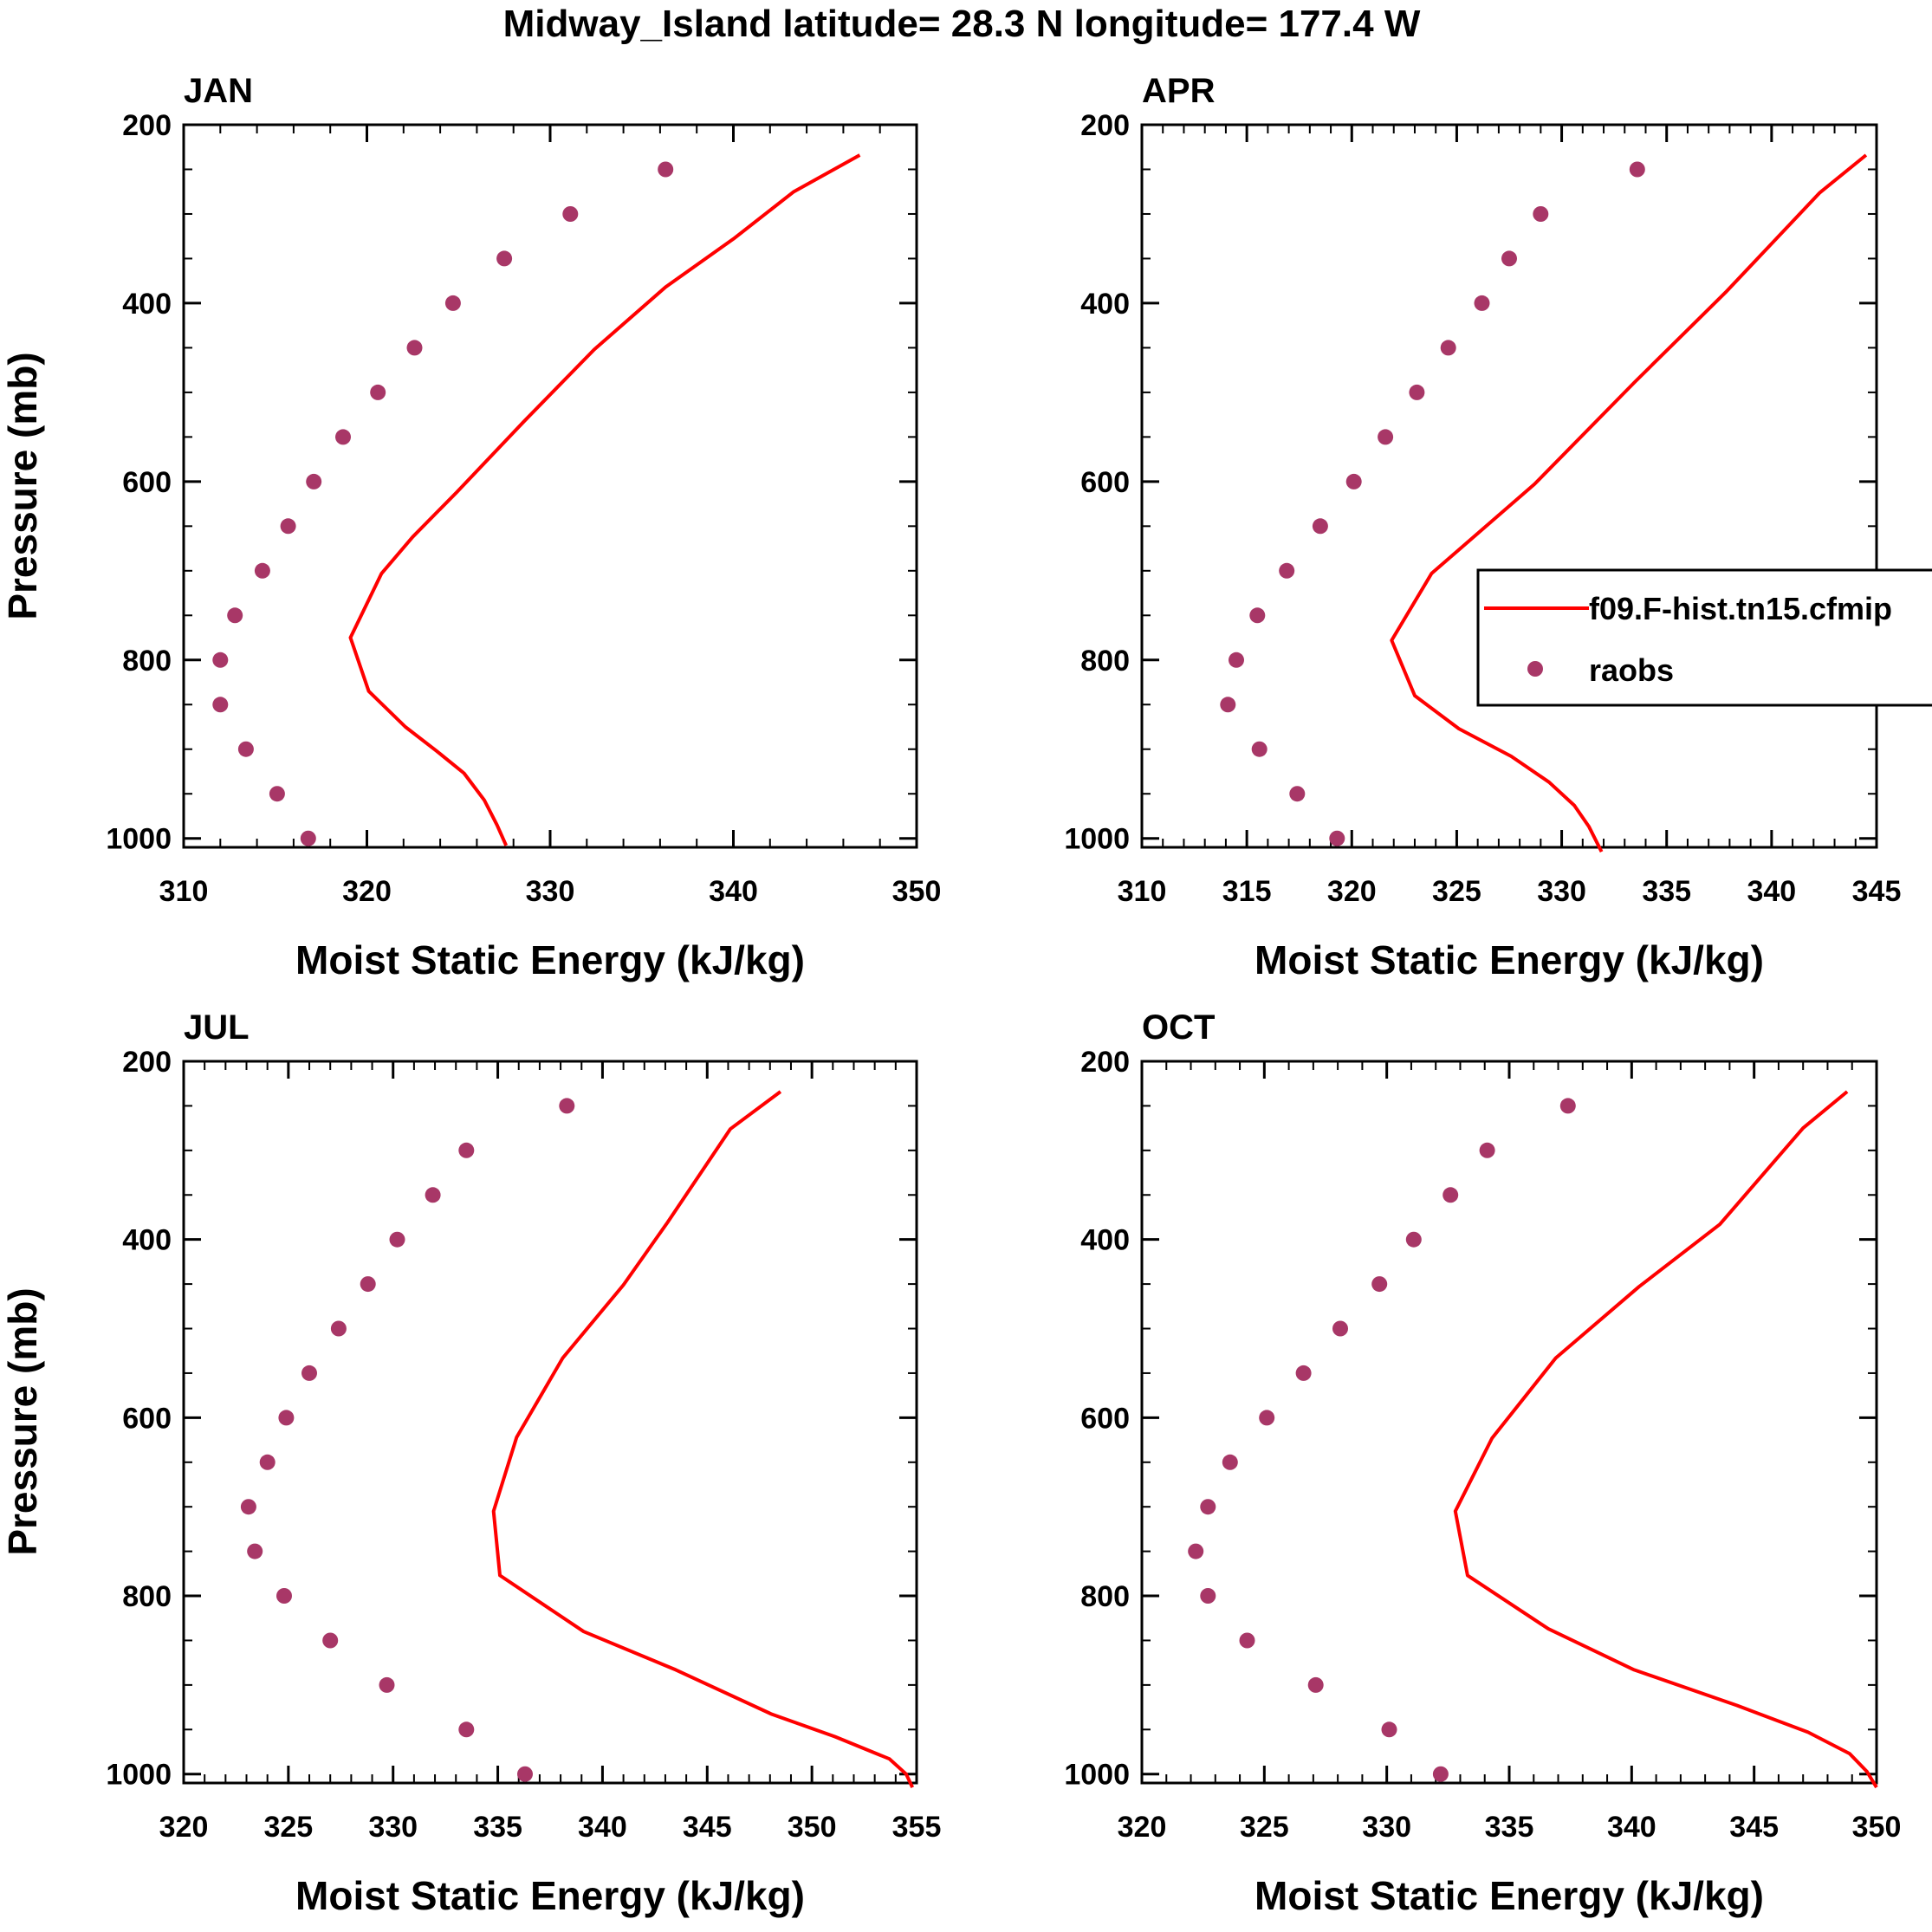  Describe the element at coordinates (605, 499) in the screenshot. I see `model-line-jan` at that location.